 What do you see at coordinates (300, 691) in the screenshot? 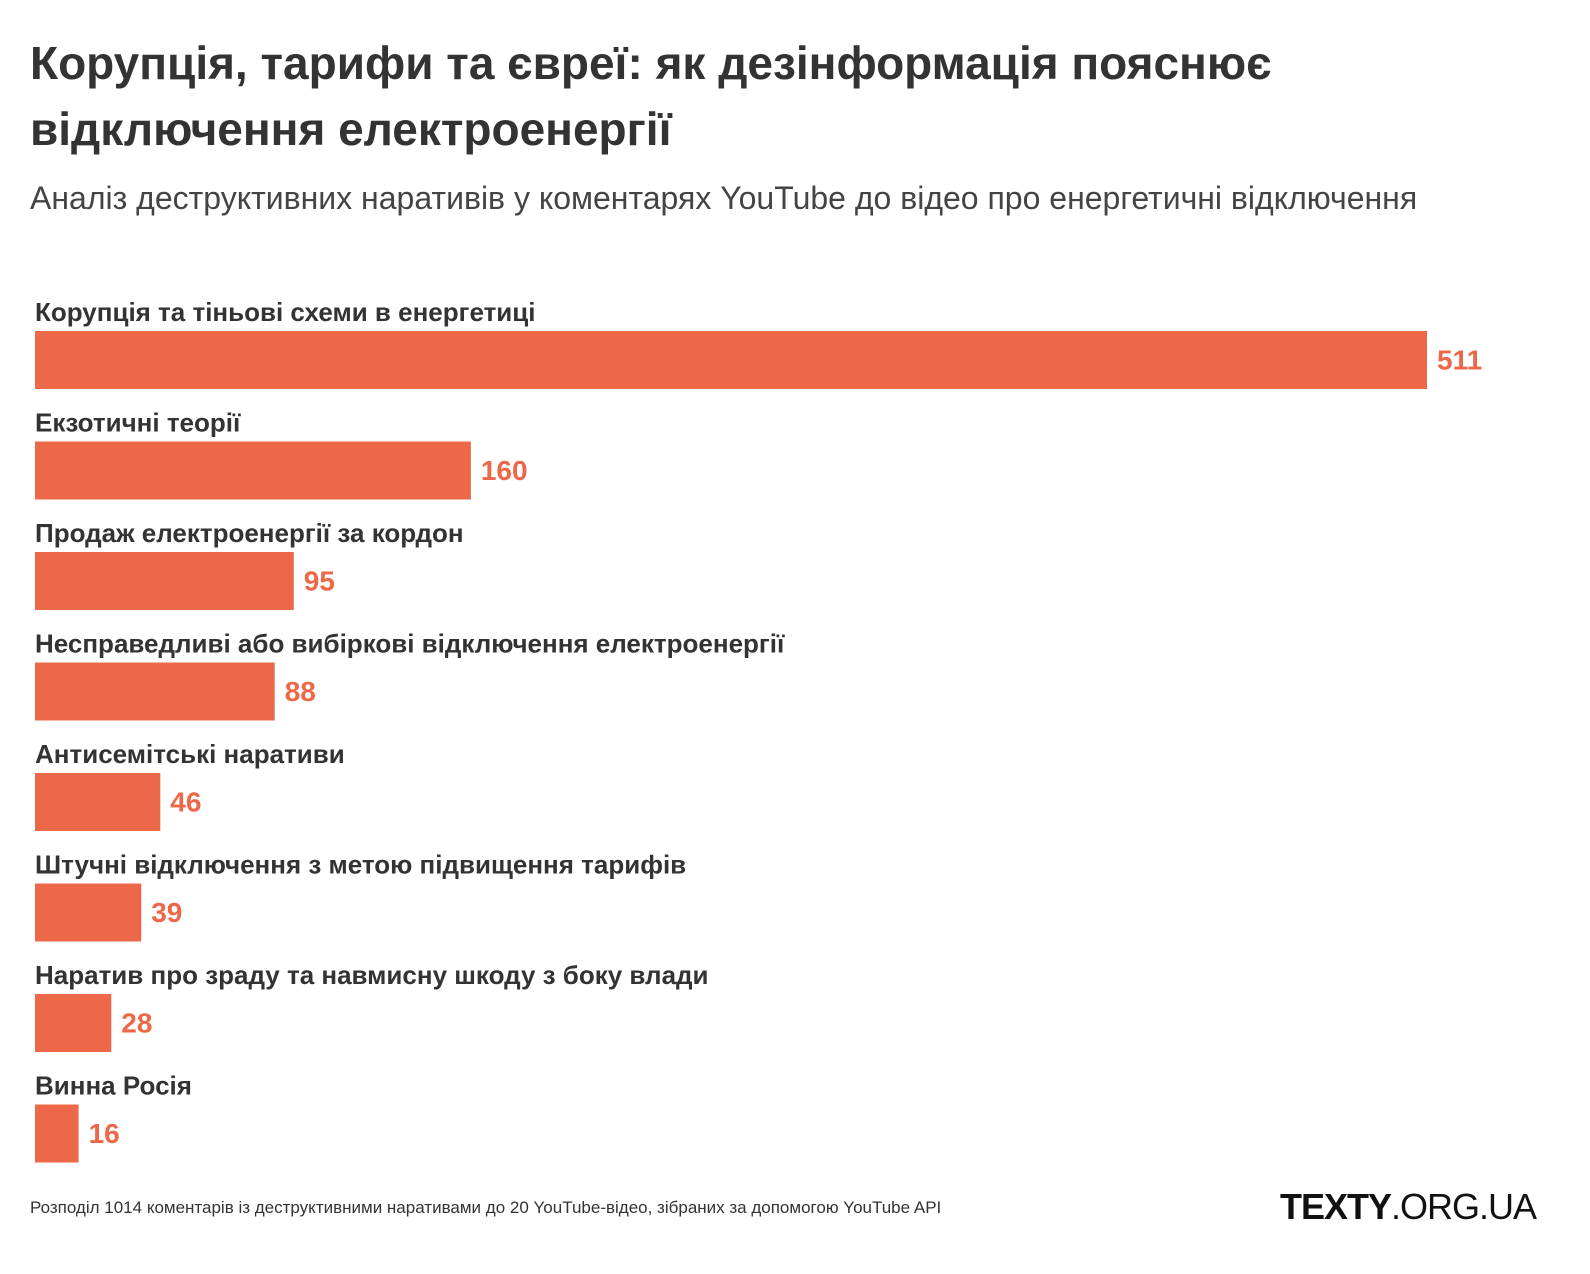
I see `value-label: 88` at bounding box center [300, 691].